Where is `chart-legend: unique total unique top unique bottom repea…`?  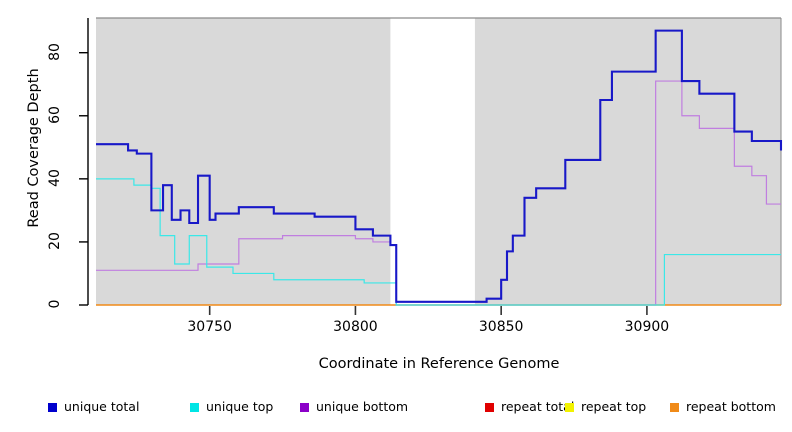
chart-legend: unique total unique top unique bottom repea… is located at coordinates (396, 409).